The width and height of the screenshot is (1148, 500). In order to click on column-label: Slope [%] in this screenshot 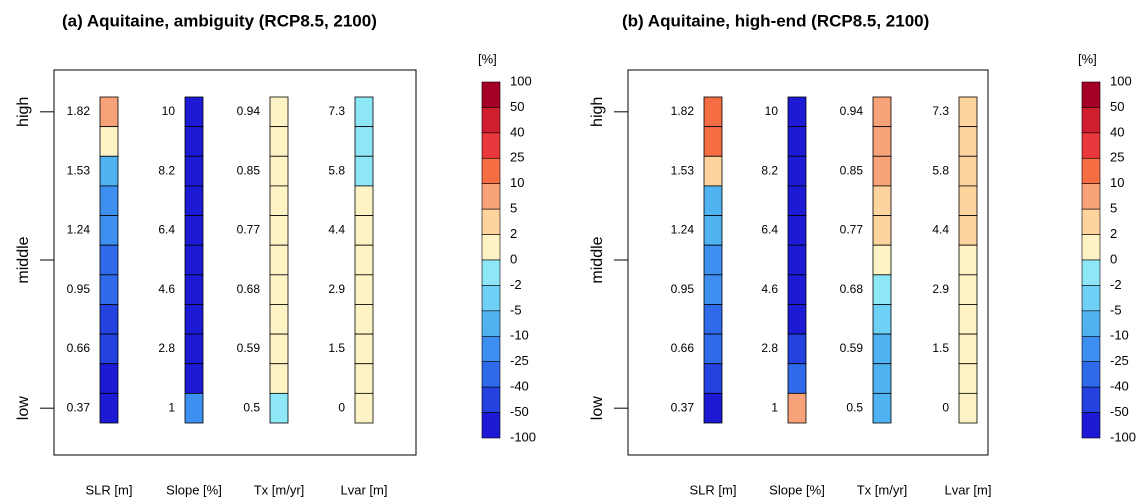, I will do `click(194, 489)`.